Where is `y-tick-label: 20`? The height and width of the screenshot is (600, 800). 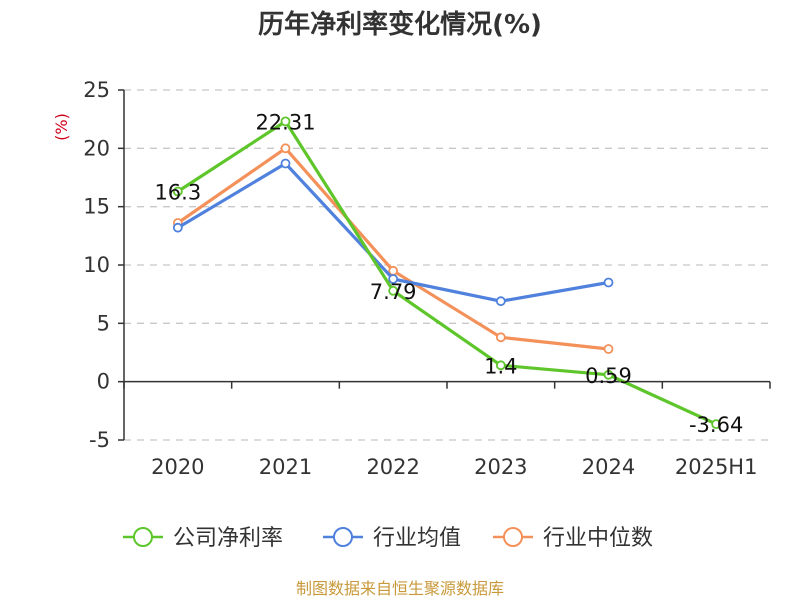 y-tick-label: 20 is located at coordinates (96, 148).